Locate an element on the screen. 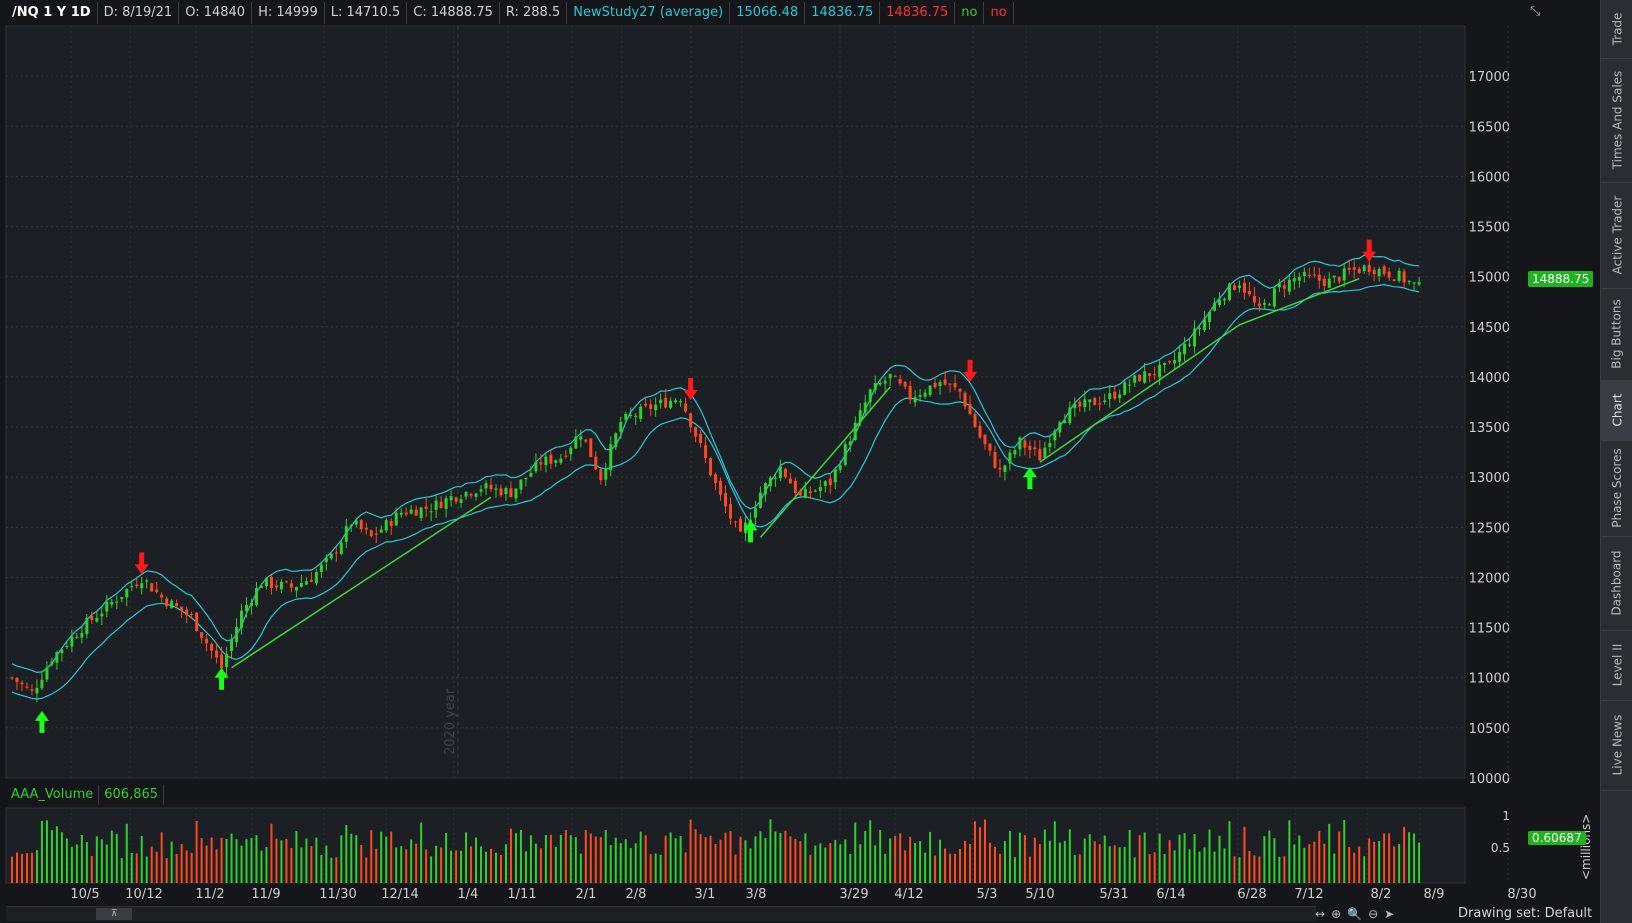 This screenshot has height=923, width=1632. crosshair-icon: ⊕ is located at coordinates (1336, 914).